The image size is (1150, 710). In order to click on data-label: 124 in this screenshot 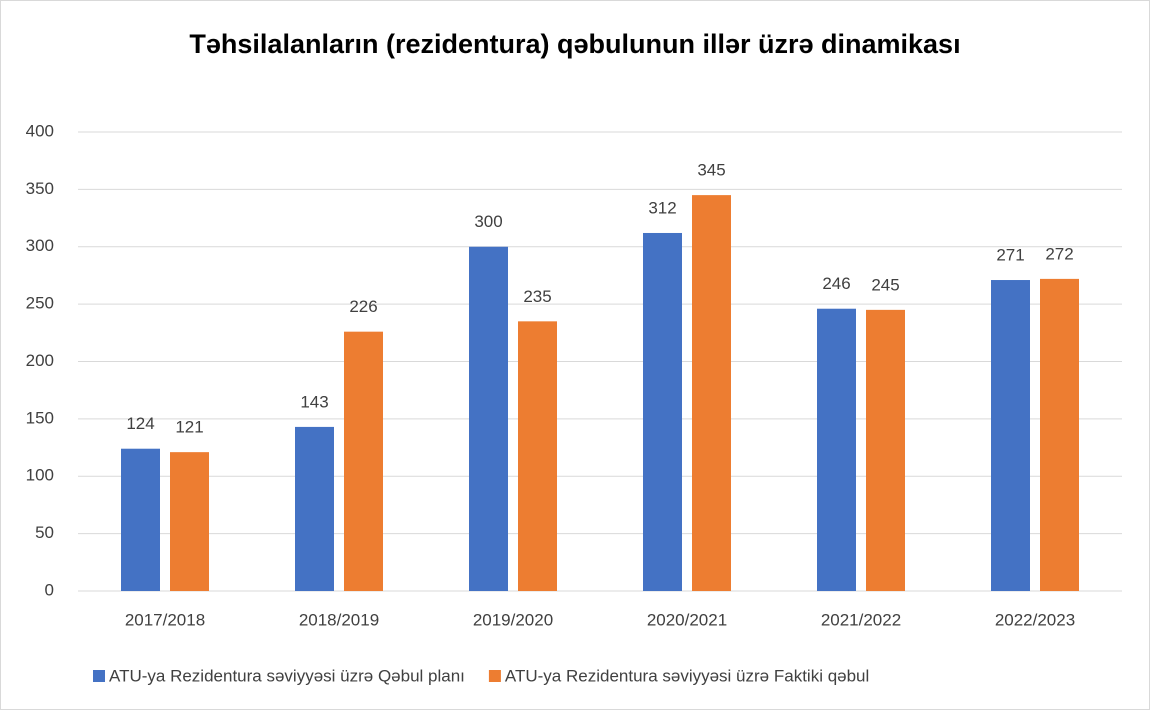, I will do `click(140, 423)`.